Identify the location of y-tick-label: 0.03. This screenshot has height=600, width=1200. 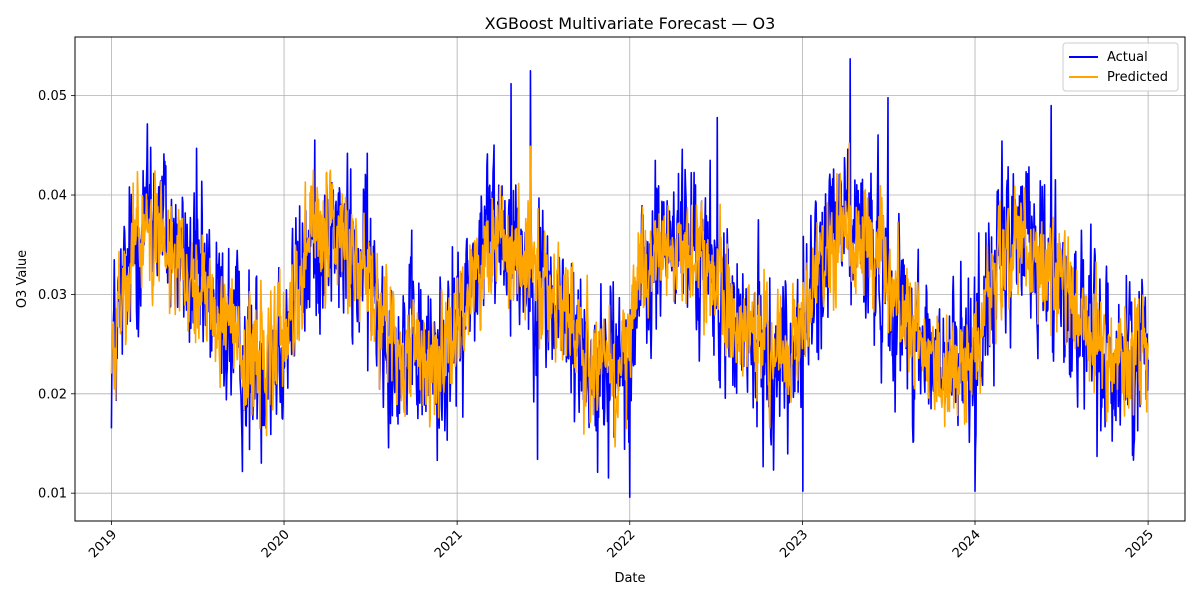
(52, 295).